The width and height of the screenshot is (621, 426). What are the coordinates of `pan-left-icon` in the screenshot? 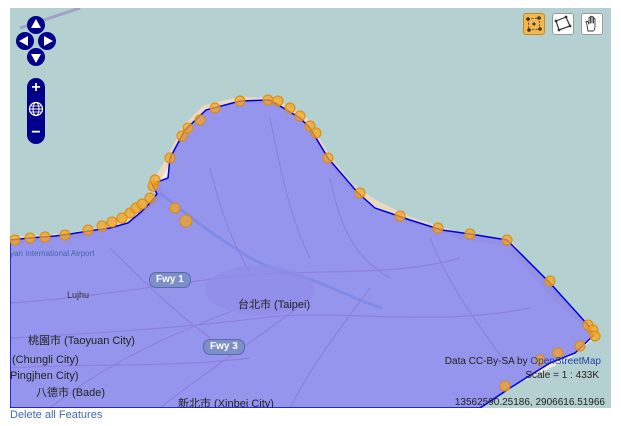 It's located at (25, 41).